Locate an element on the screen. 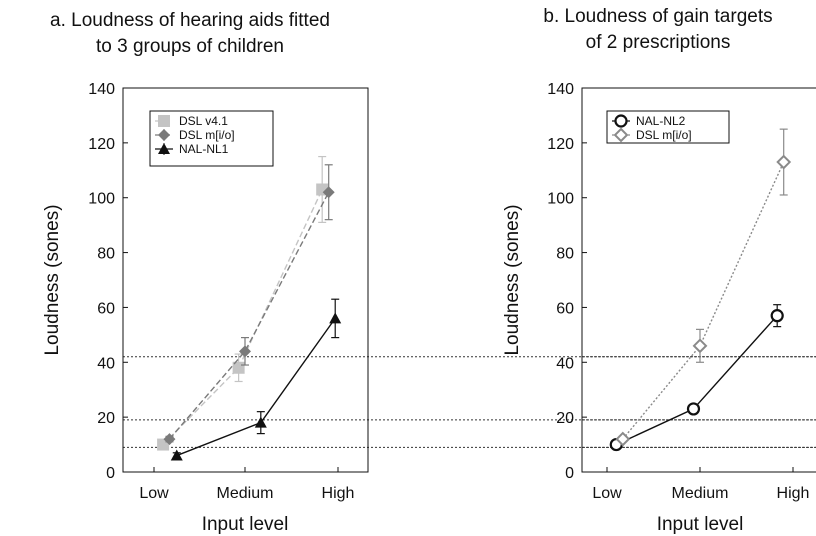 The height and width of the screenshot is (536, 816). panel-a-series is located at coordinates (249, 308).